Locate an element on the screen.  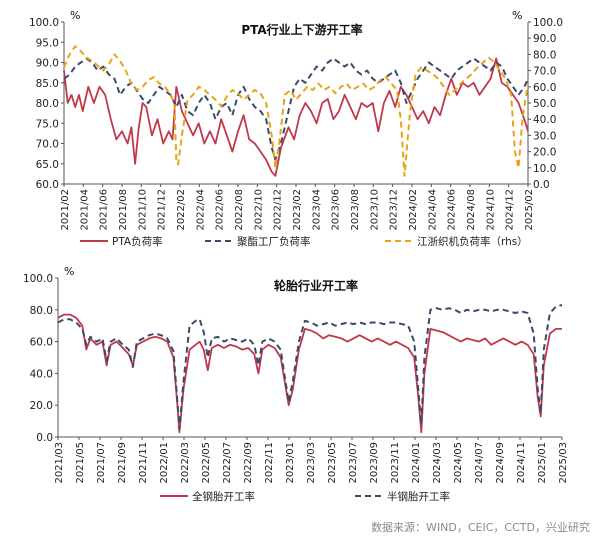
x-tick-label: 2021/03 is located at coordinates (59, 463).